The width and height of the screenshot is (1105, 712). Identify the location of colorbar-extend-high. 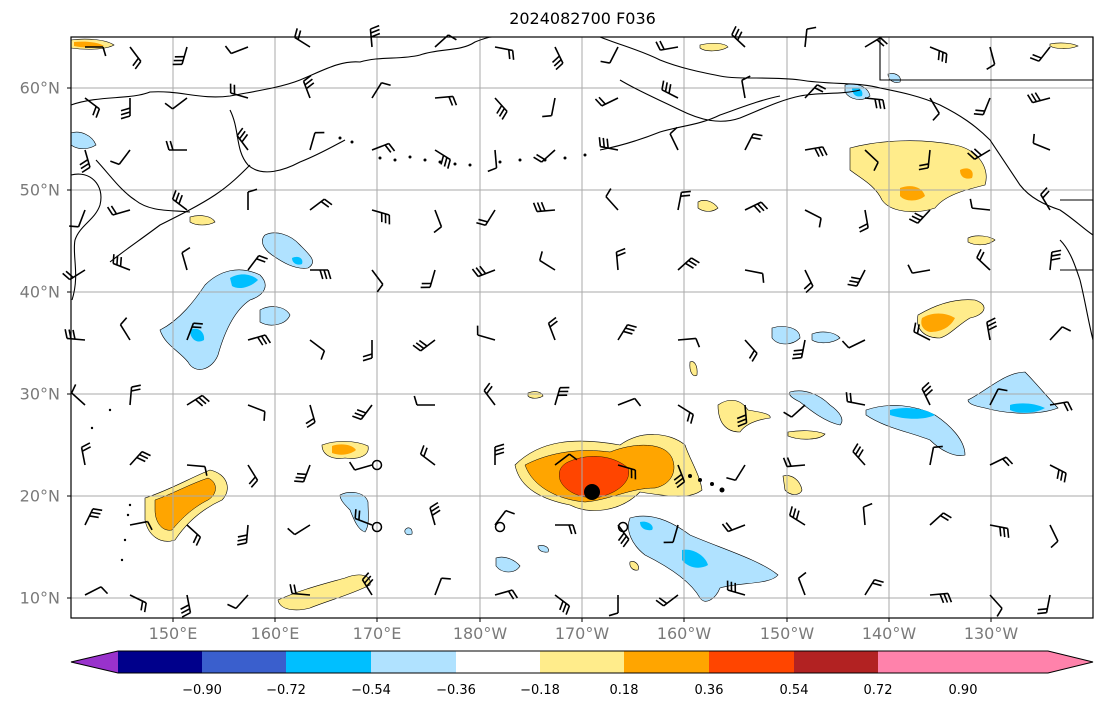
(1070, 662).